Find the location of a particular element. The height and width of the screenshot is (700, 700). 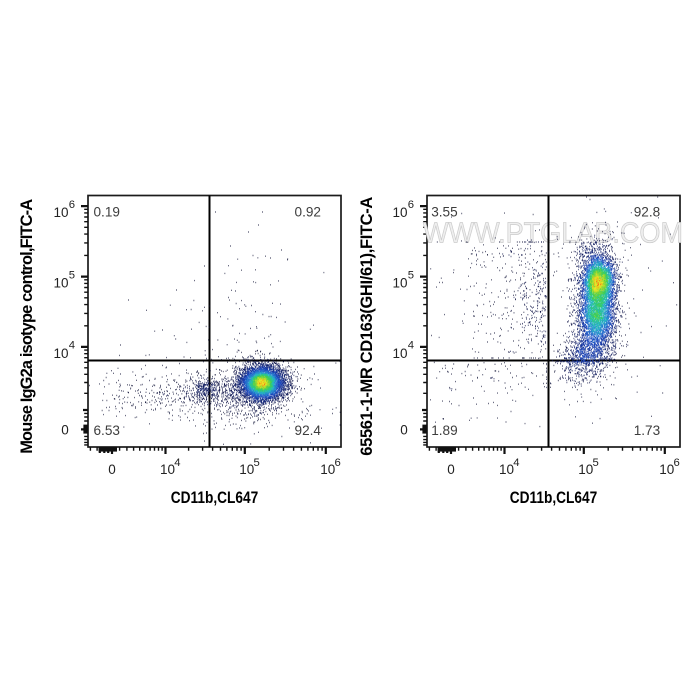

svg-text: 1.89 is located at coordinates (444, 430).